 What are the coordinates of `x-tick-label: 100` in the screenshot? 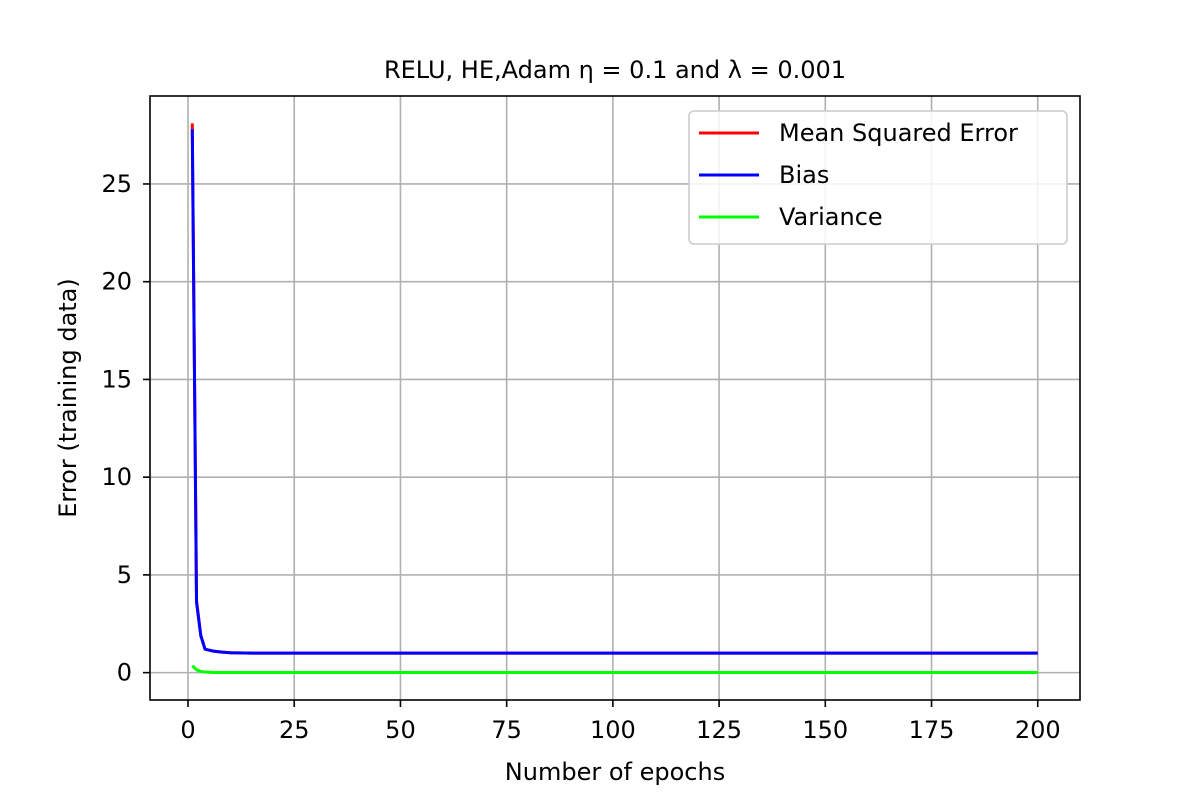 It's located at (613, 730).